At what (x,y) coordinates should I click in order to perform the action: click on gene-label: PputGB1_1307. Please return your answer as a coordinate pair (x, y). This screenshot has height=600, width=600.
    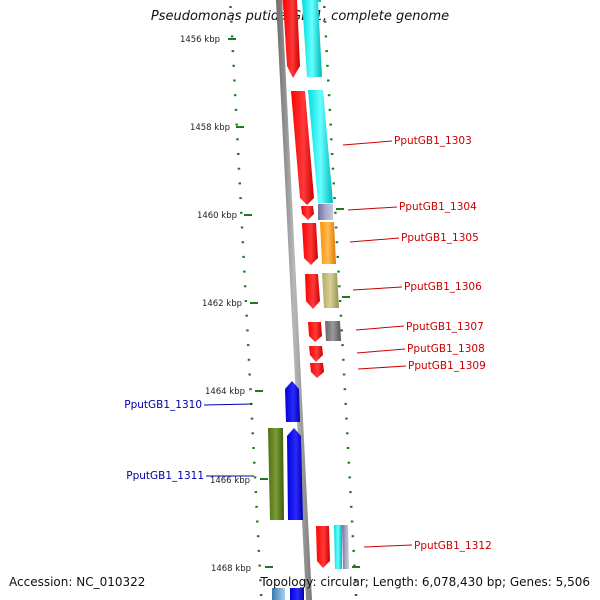
    Looking at the image, I should click on (445, 327).